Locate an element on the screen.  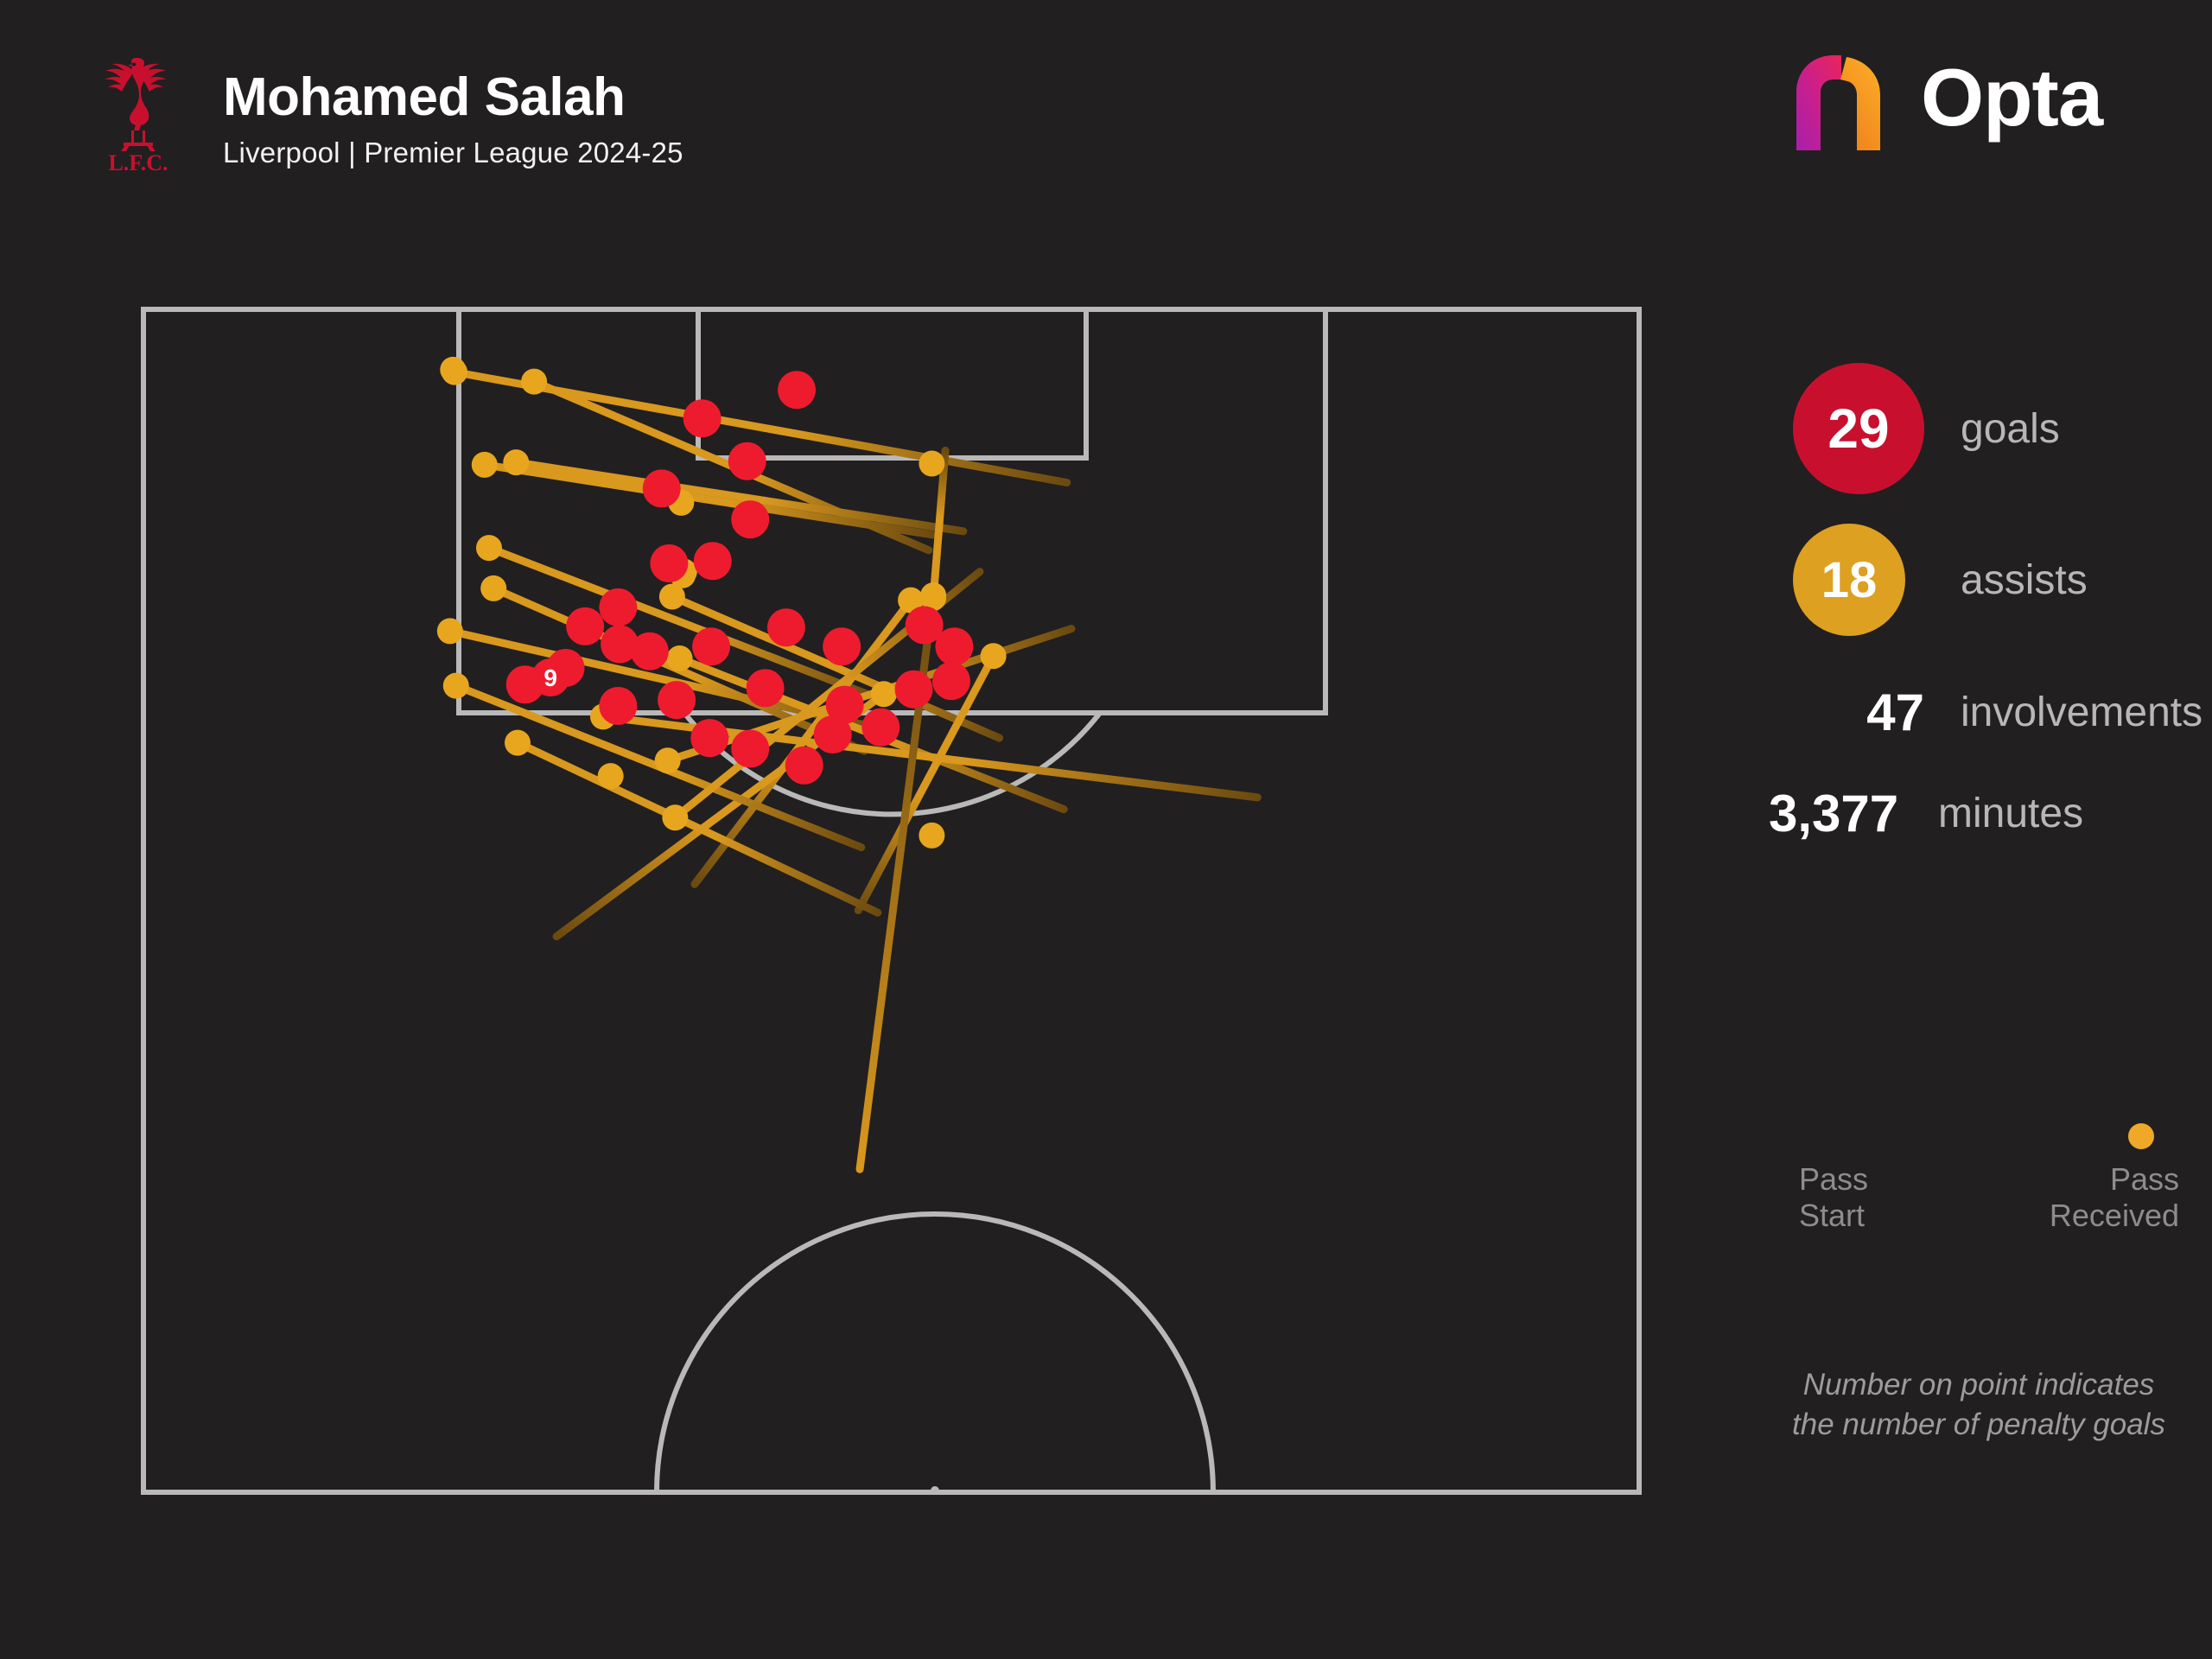
opta-logo: Opta is located at coordinates (1974, 102).